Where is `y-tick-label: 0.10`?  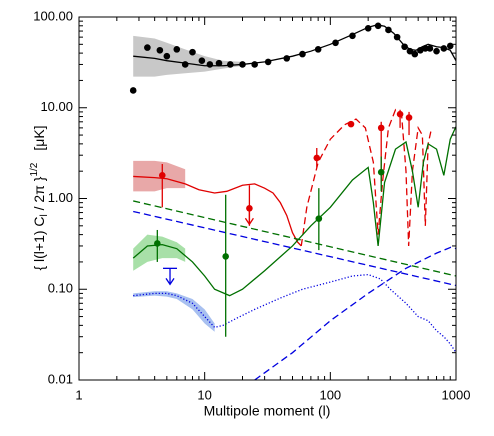
y-tick-label: 0.10 is located at coordinates (60, 288).